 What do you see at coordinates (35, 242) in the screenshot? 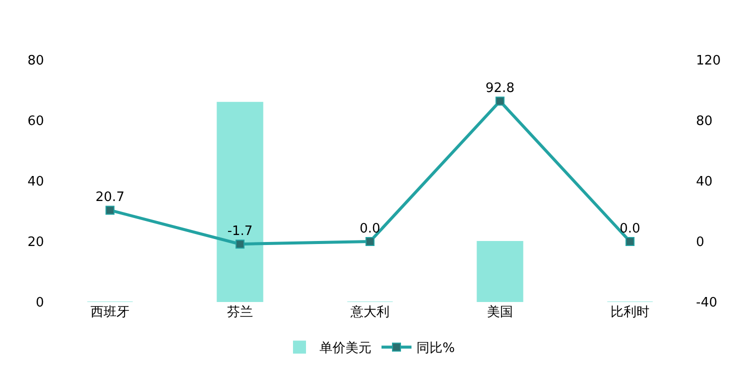
I see `y-tick-label: 20` at bounding box center [35, 242].